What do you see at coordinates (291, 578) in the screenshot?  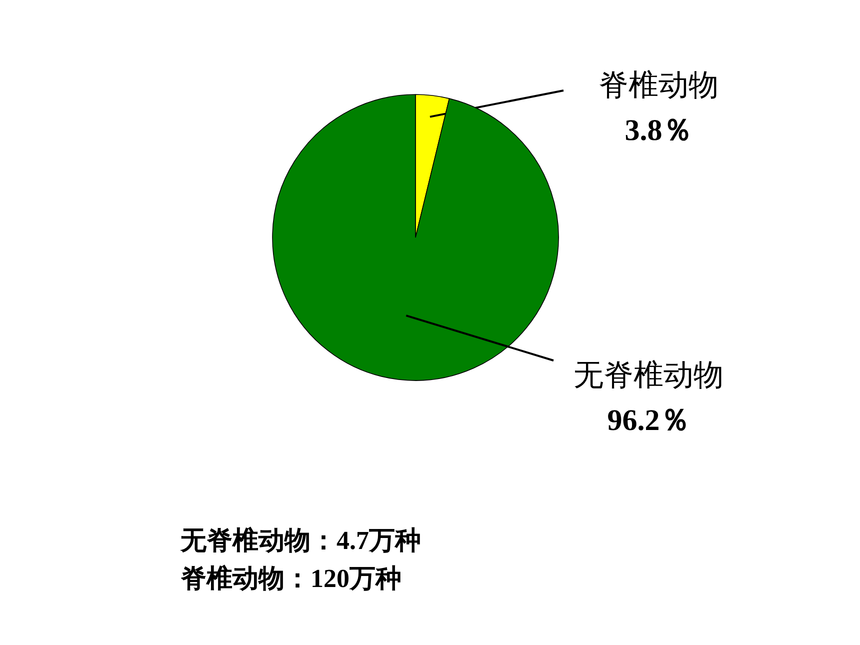 I see `text: 脊椎动物：120万种` at bounding box center [291, 578].